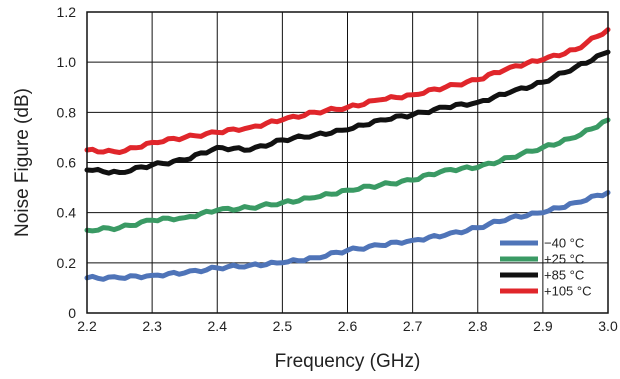  Describe the element at coordinates (564, 243) in the screenshot. I see `legend-label: −40 °C` at that location.